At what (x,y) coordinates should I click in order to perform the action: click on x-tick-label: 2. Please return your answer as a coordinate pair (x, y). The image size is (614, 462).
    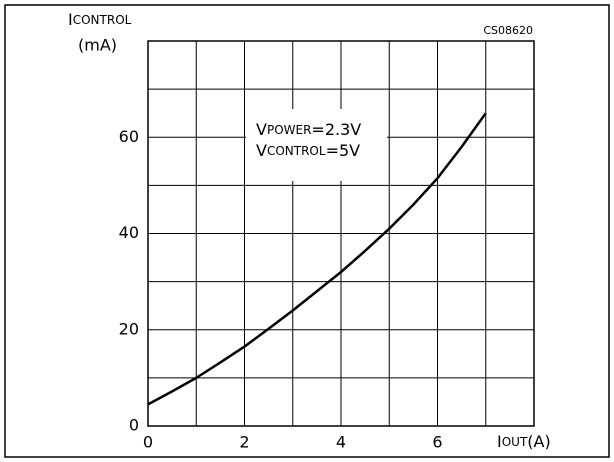
    Looking at the image, I should click on (244, 442).